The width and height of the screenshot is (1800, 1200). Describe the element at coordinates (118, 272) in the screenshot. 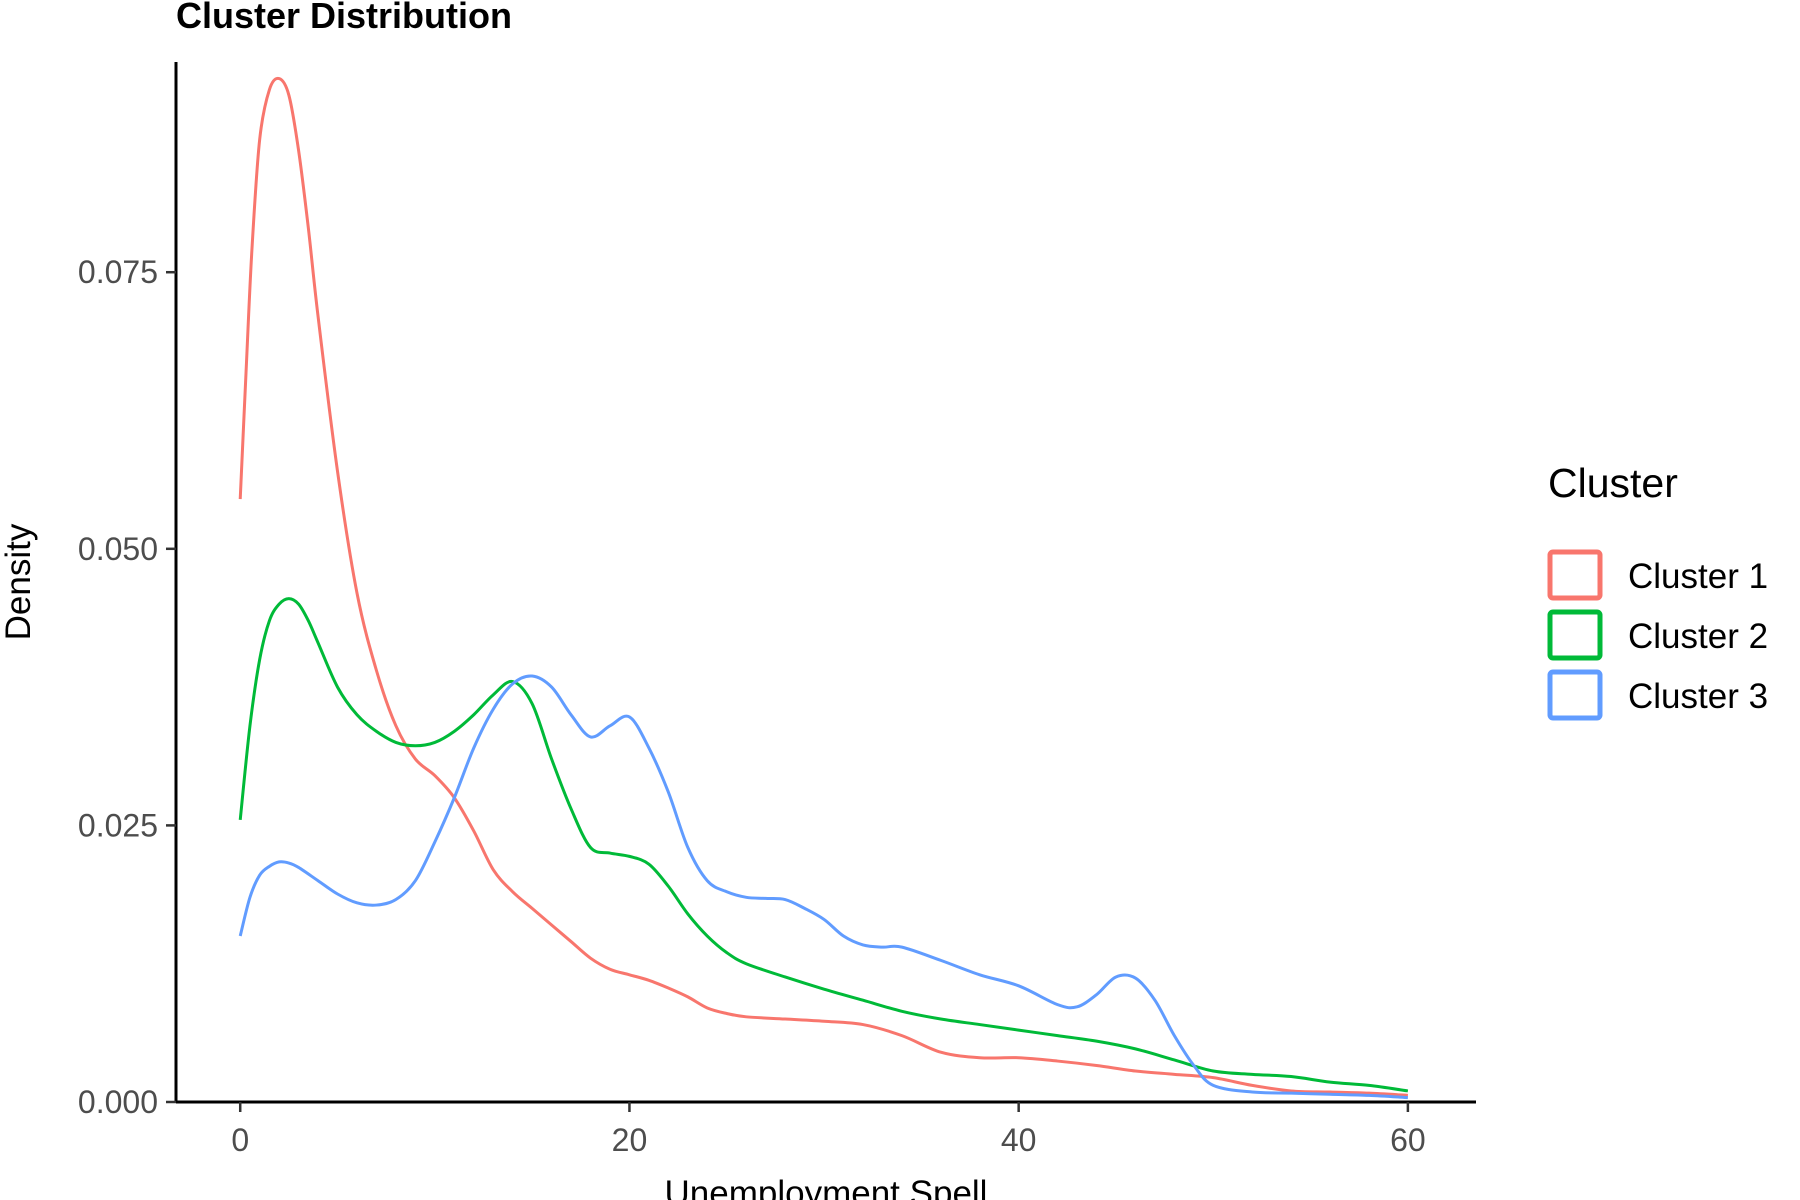

I see `y-tick-label: 0.075` at that location.